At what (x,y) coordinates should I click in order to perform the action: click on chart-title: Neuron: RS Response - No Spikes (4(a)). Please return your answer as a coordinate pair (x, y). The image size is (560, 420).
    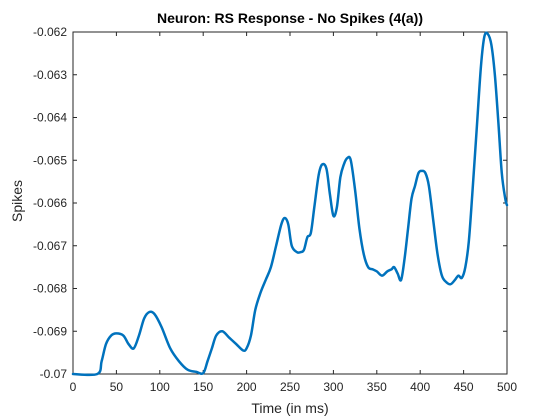
    Looking at the image, I should click on (290, 18).